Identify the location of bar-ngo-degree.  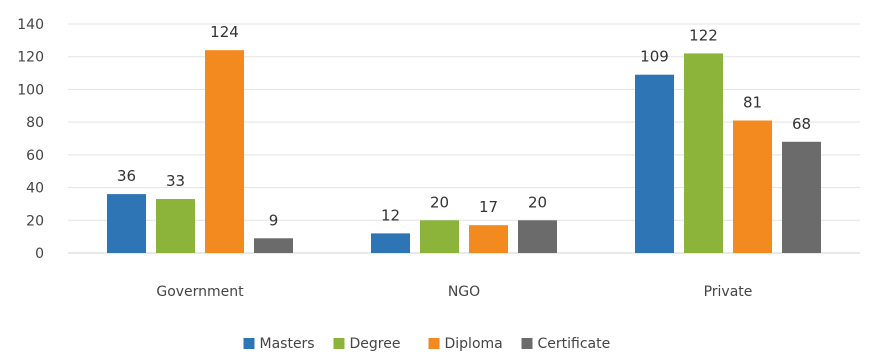
(439, 236).